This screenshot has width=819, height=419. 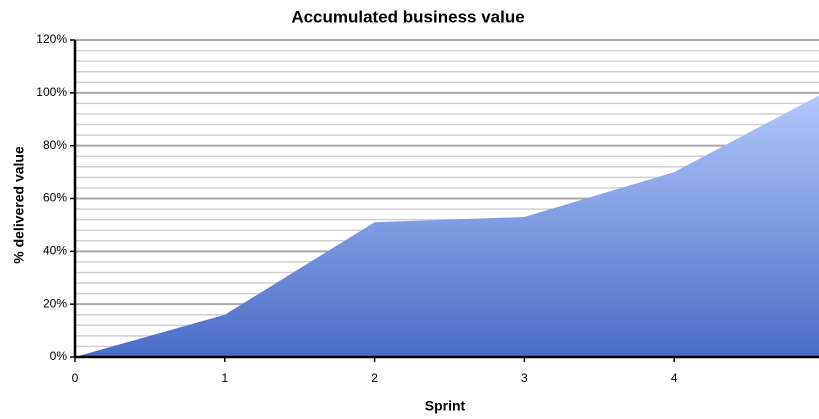 What do you see at coordinates (55, 145) in the screenshot?
I see `y-tick-label: 80%` at bounding box center [55, 145].